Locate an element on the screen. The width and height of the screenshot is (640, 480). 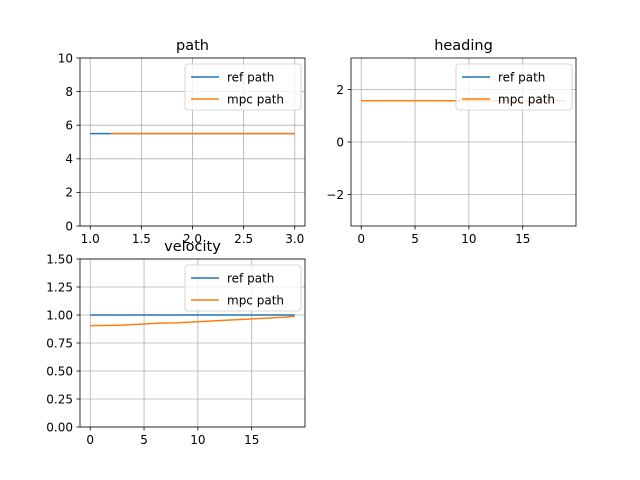
x-tick-label: 1.0 is located at coordinates (90, 239).